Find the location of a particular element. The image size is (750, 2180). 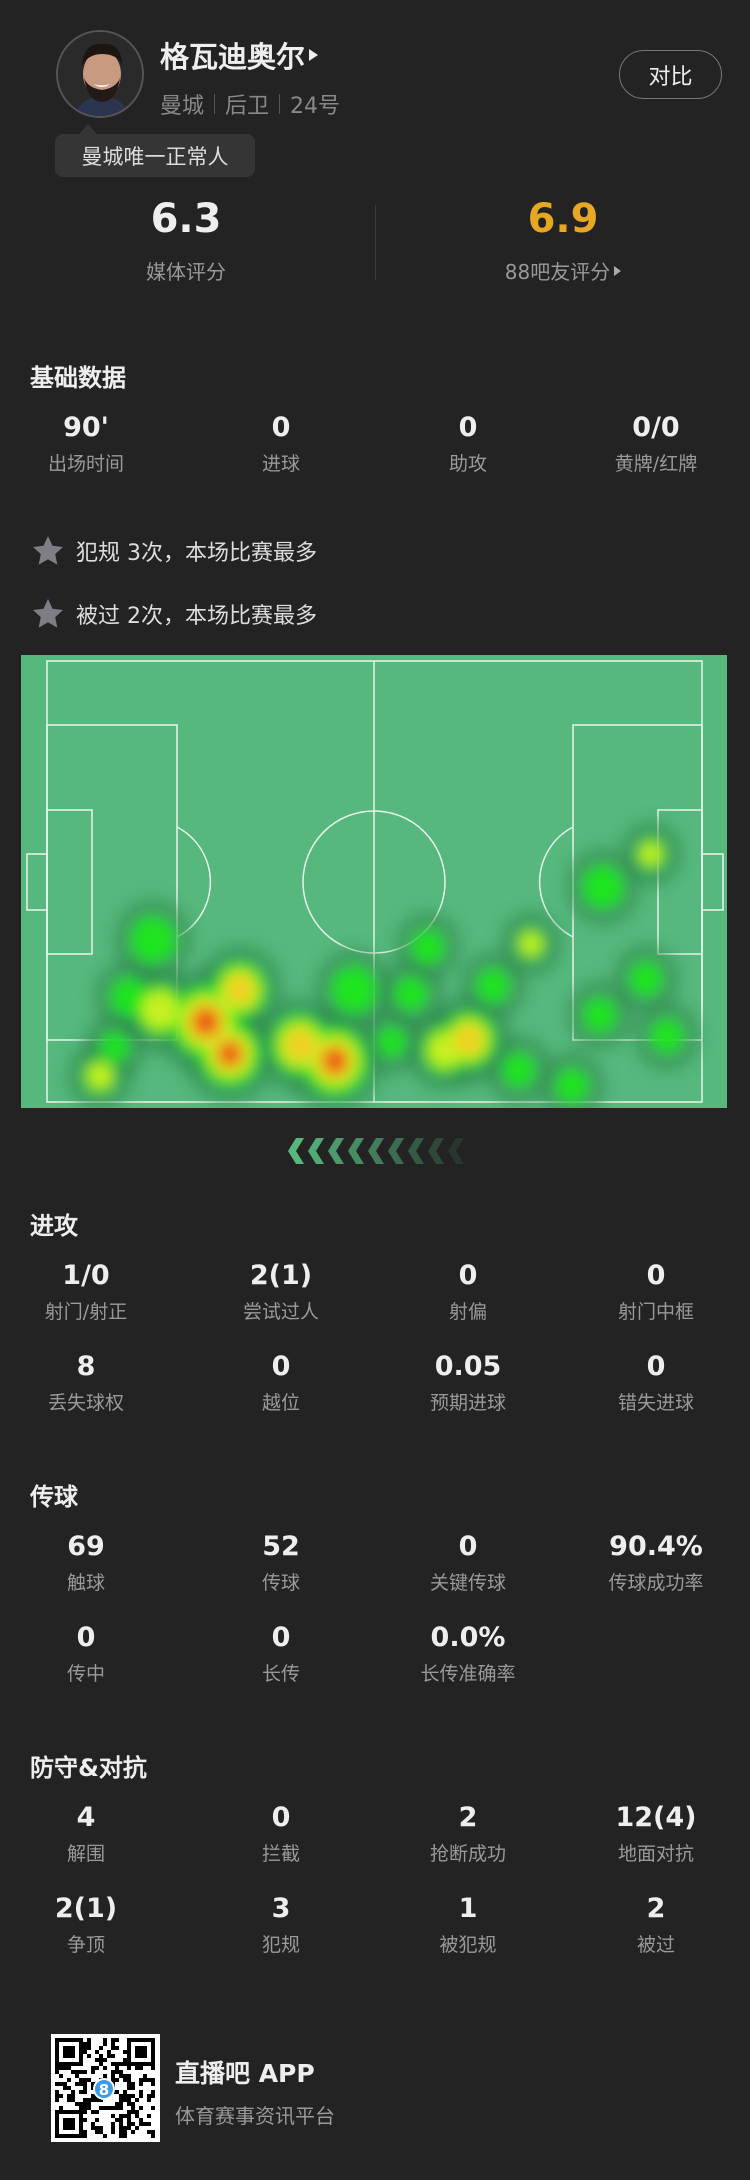

app-logo-icon is located at coordinates (104, 2089).